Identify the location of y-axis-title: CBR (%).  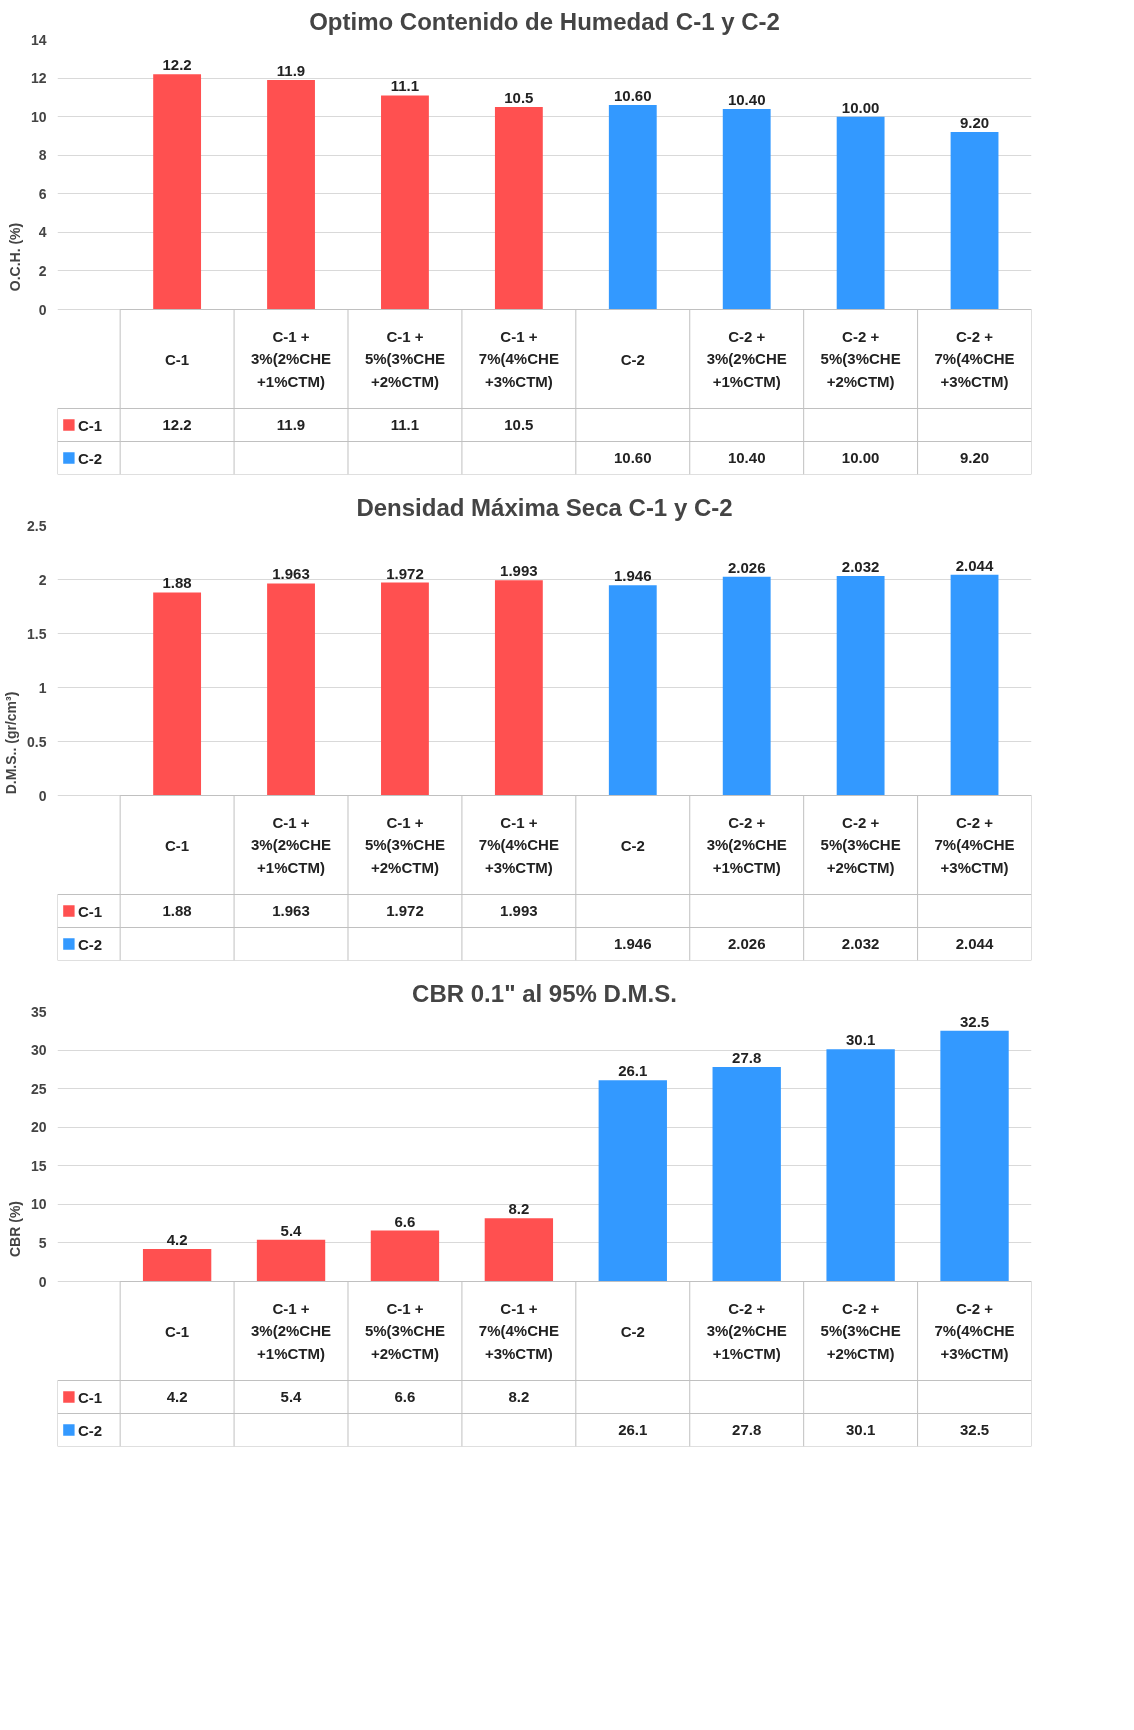
(14, 1229).